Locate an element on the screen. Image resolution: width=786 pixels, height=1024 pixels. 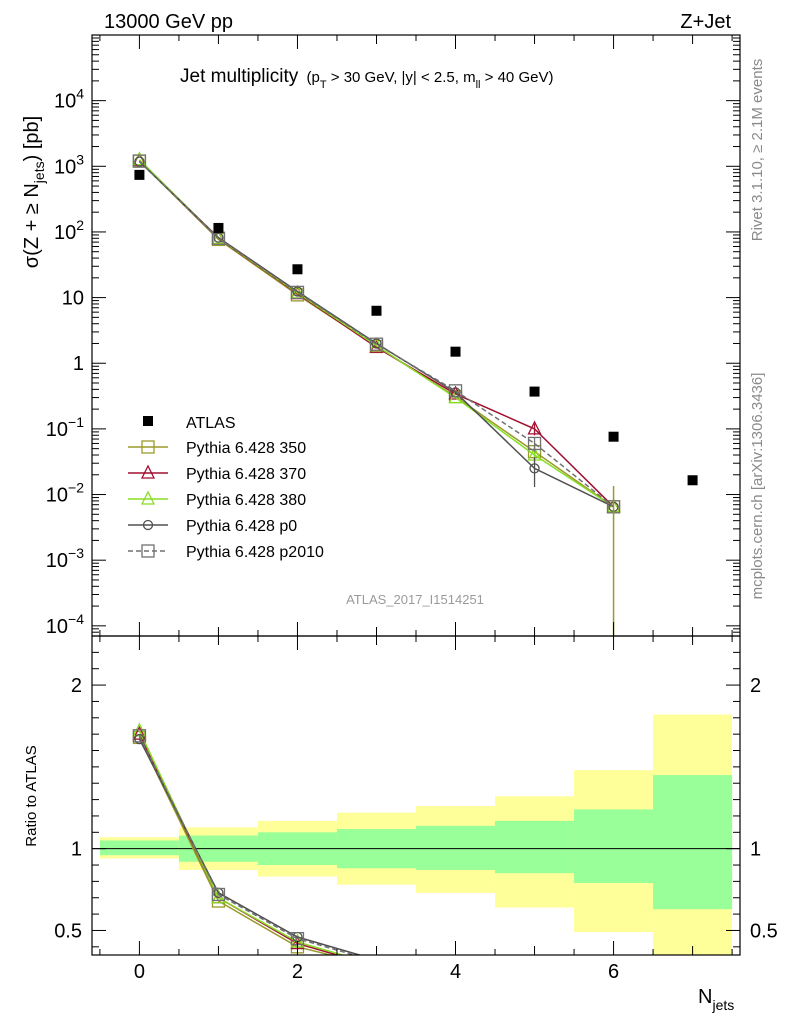
title-cuts-m-sub: ll is located at coordinates (478, 85).